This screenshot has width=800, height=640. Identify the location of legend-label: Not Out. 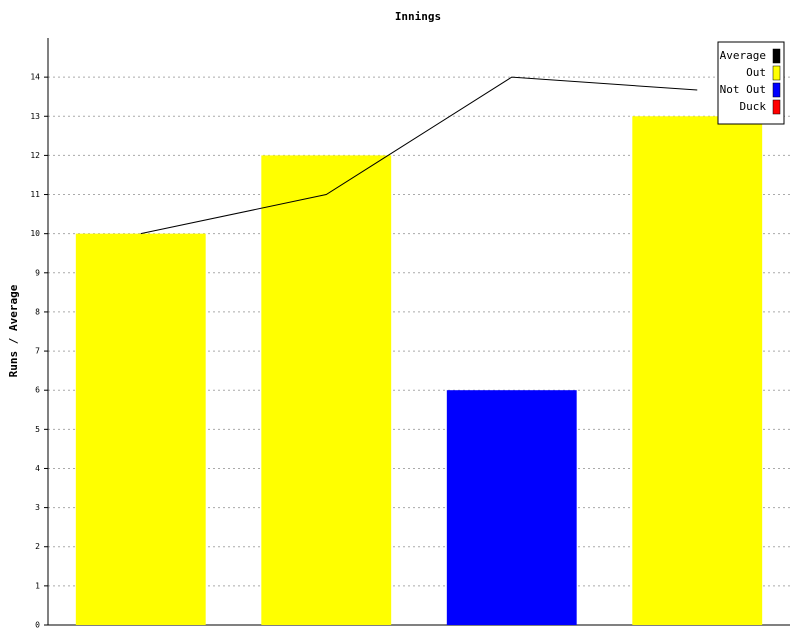
(743, 89).